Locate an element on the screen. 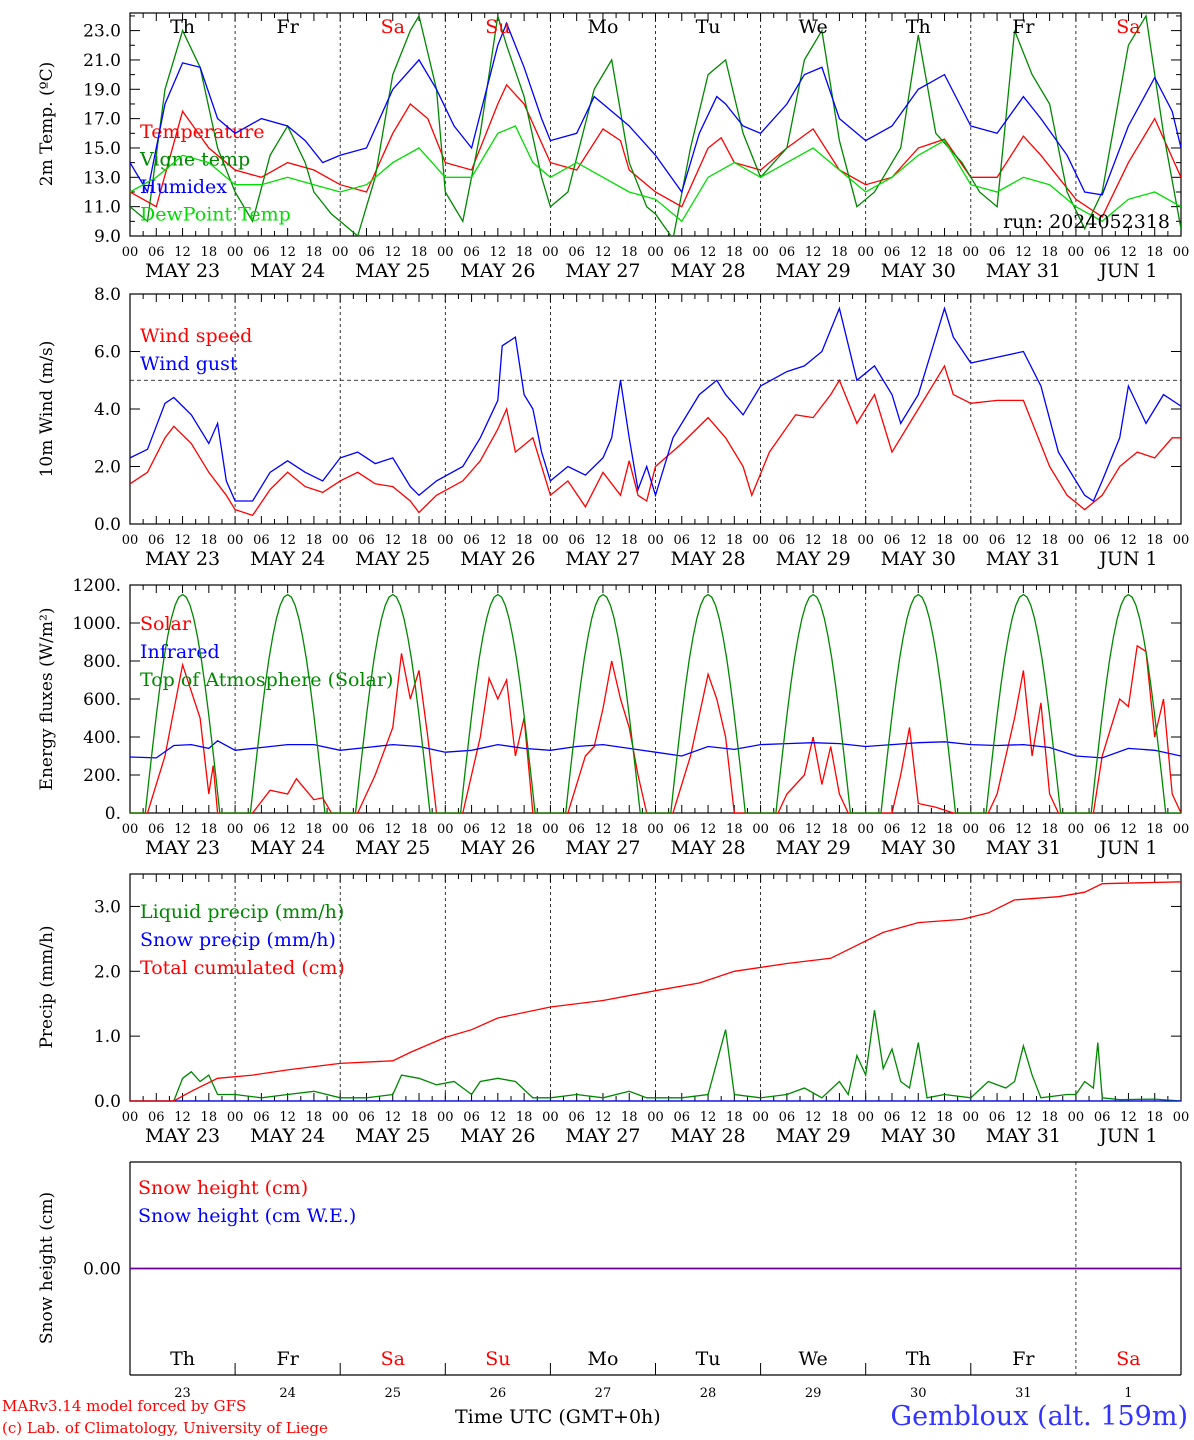 The height and width of the screenshot is (1440, 1194). legend-label: Snow height (cm) is located at coordinates (223, 1188).